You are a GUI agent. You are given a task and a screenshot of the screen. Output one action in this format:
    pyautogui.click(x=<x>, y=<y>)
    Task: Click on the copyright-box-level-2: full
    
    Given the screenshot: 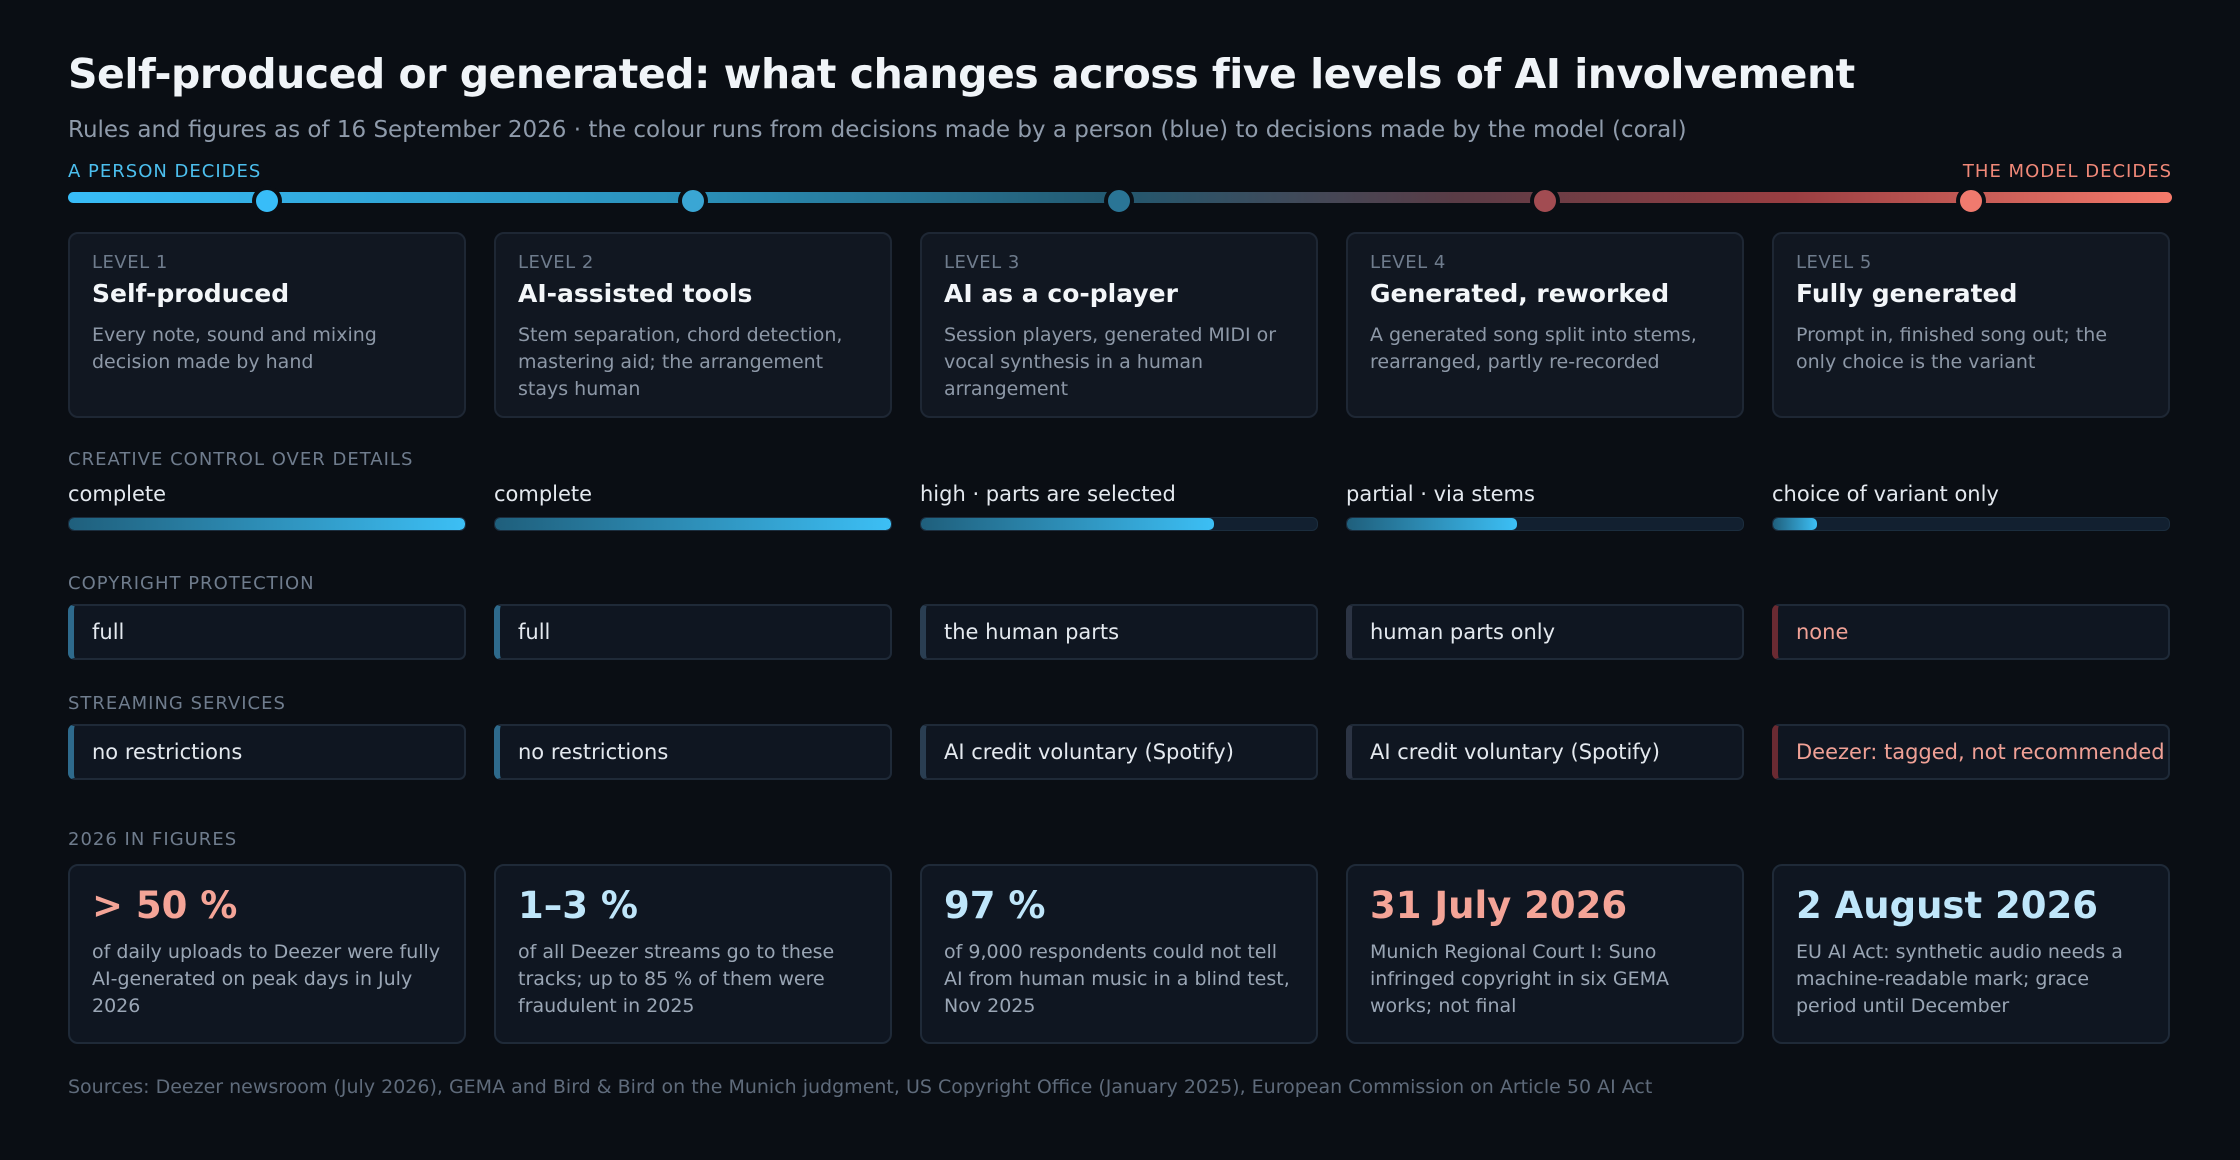 What is the action you would take?
    pyautogui.click(x=693, y=632)
    